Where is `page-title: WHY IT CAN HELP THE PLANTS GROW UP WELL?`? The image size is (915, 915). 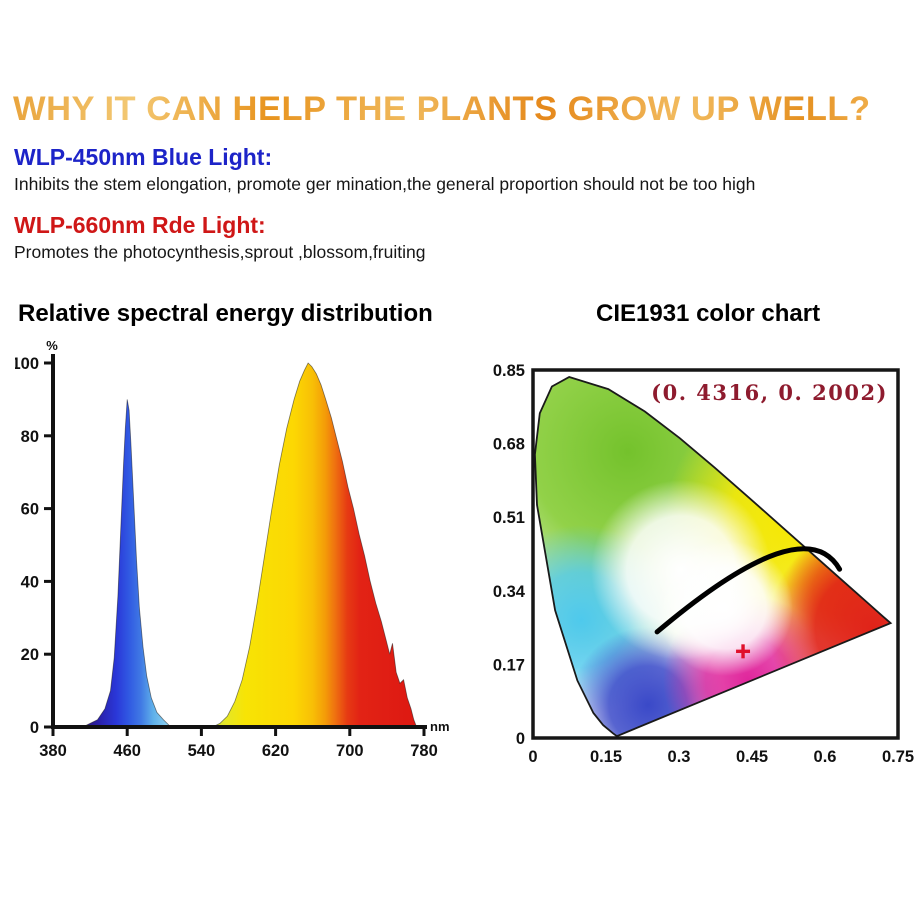
page-title: WHY IT CAN HELP THE PLANTS GROW UP WELL? is located at coordinates (442, 109).